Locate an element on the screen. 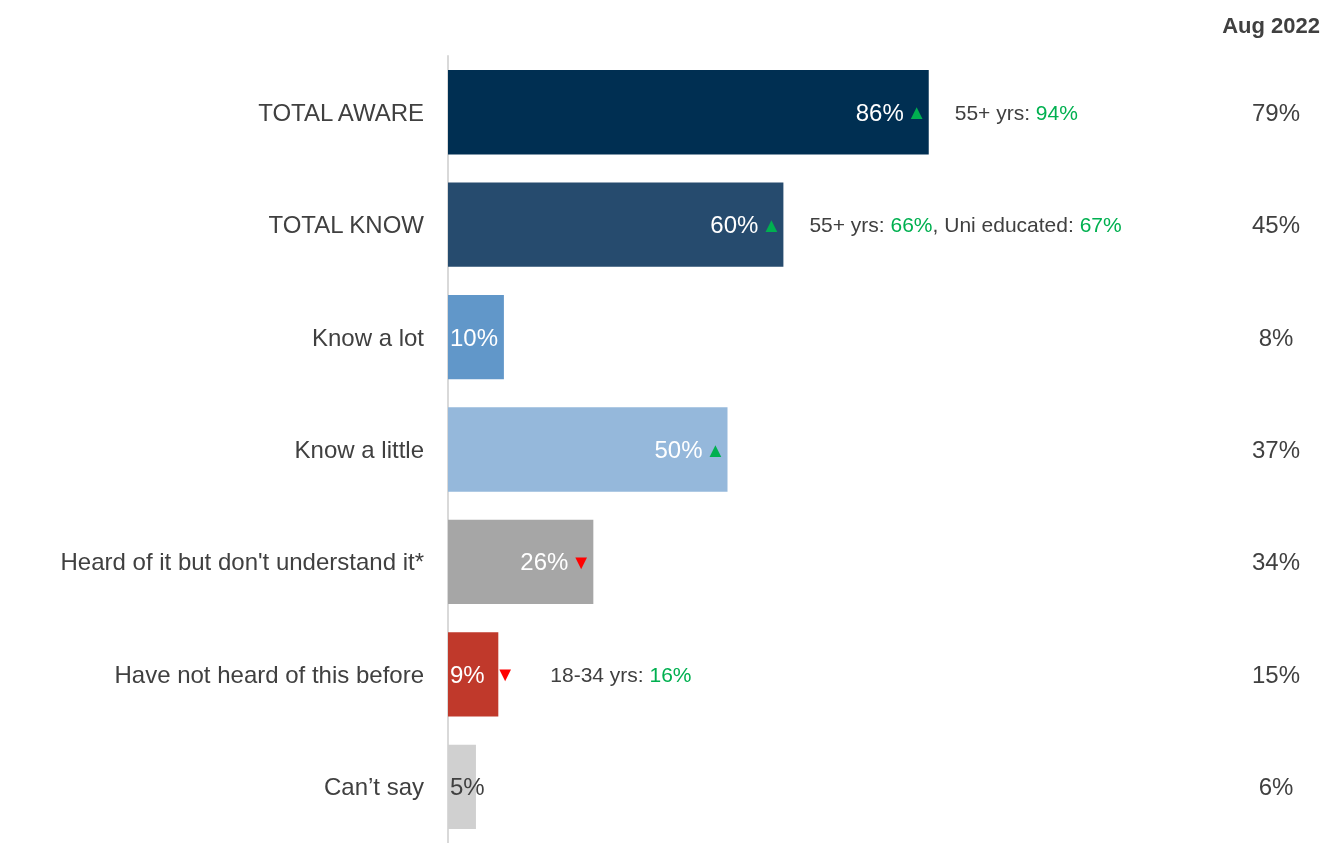 The width and height of the screenshot is (1334, 851). data-label: 10% is located at coordinates (474, 337).